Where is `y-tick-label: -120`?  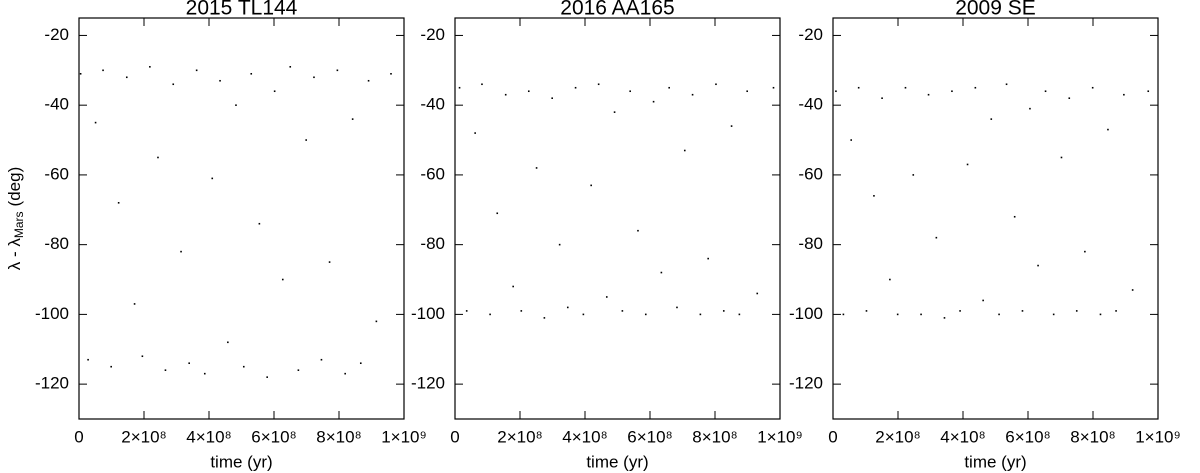 y-tick-label: -120 is located at coordinates (806, 383).